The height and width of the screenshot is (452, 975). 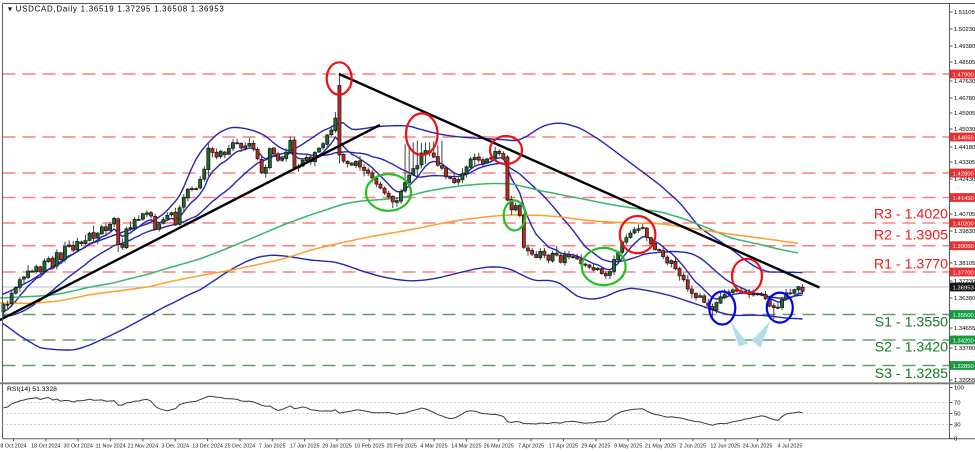 I want to click on svg-text: 1.50230, so click(x=964, y=30).